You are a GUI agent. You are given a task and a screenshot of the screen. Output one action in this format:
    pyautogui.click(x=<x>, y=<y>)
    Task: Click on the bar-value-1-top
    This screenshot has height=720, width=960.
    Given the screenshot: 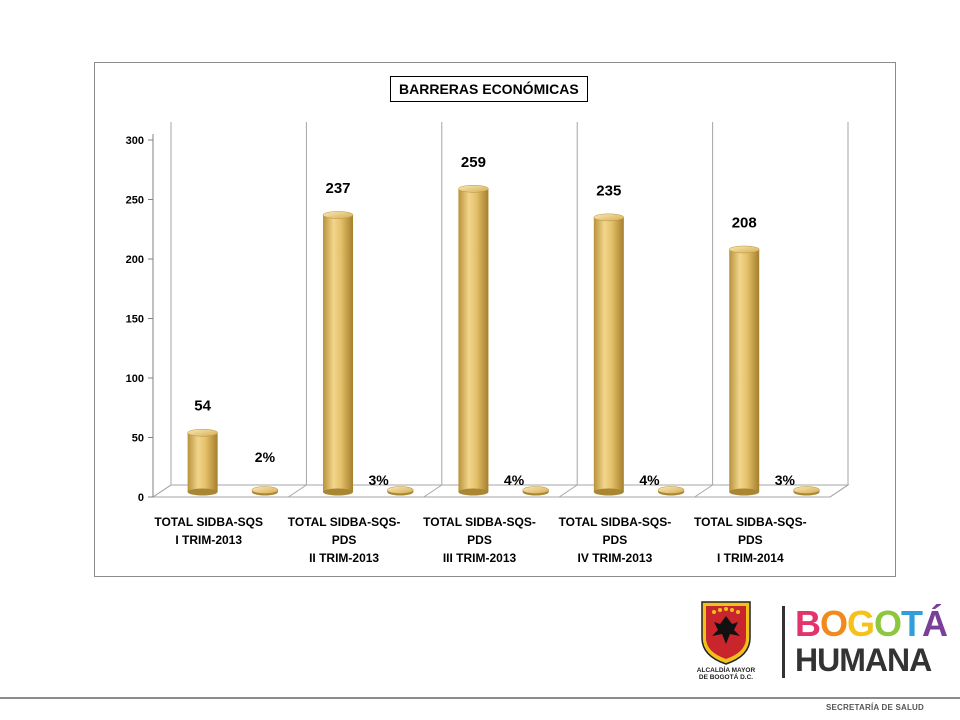 What is the action you would take?
    pyautogui.click(x=338, y=215)
    